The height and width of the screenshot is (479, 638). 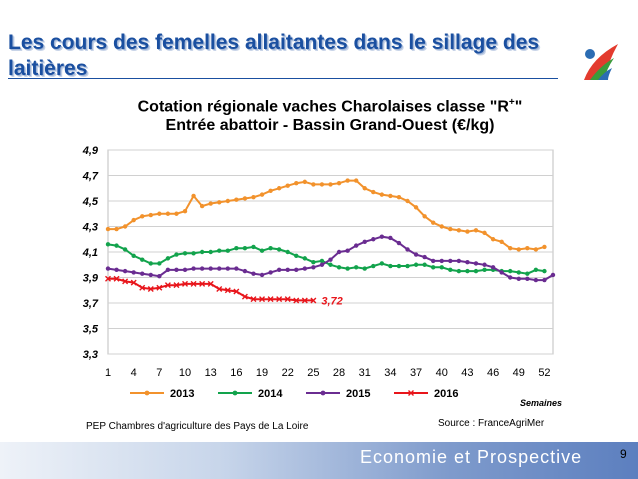 I want to click on value-annotation: 3,72, so click(x=331, y=301).